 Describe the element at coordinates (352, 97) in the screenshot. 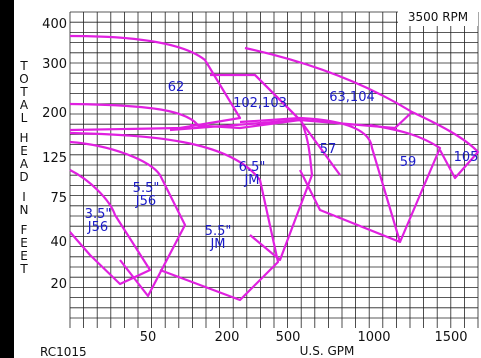

I see `curve-label: 63,104` at that location.